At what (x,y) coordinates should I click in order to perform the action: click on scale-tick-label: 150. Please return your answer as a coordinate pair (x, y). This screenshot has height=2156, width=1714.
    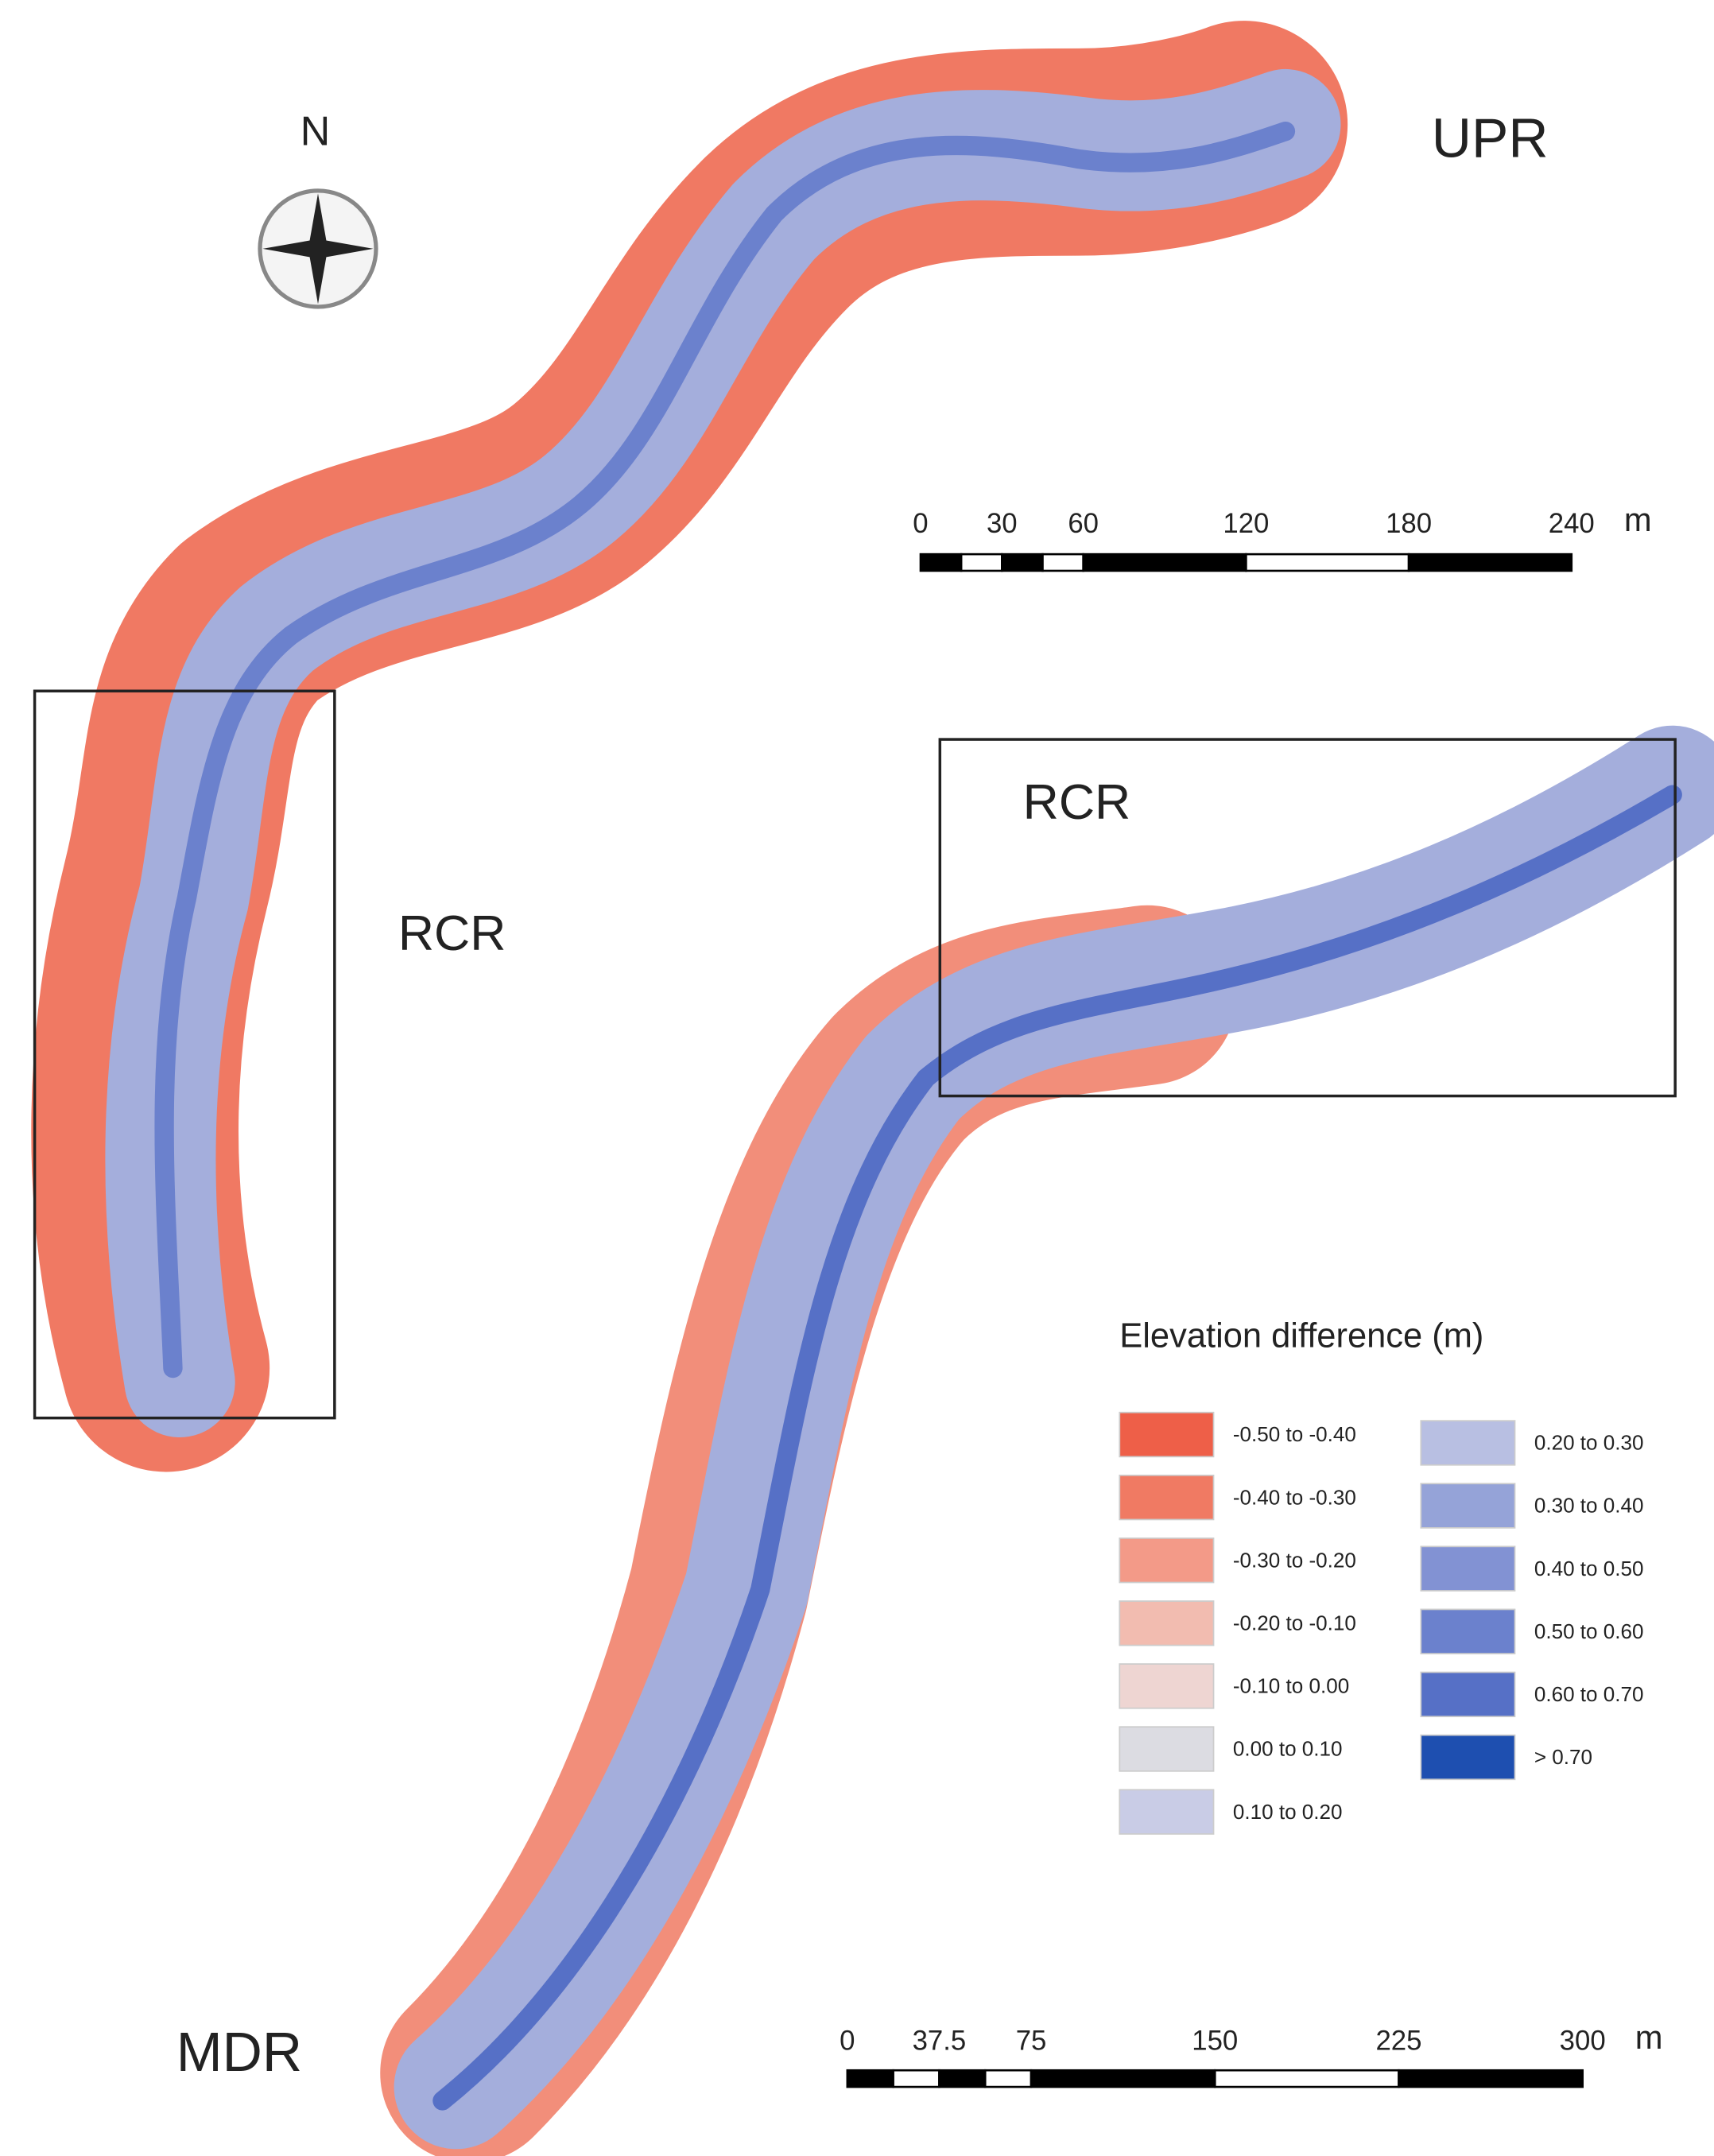
    Looking at the image, I should click on (1215, 2041).